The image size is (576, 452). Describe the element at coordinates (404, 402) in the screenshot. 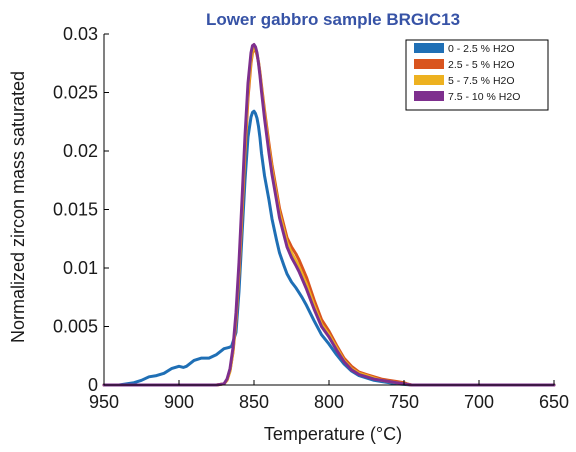

I see `x-tick-label: 750` at that location.